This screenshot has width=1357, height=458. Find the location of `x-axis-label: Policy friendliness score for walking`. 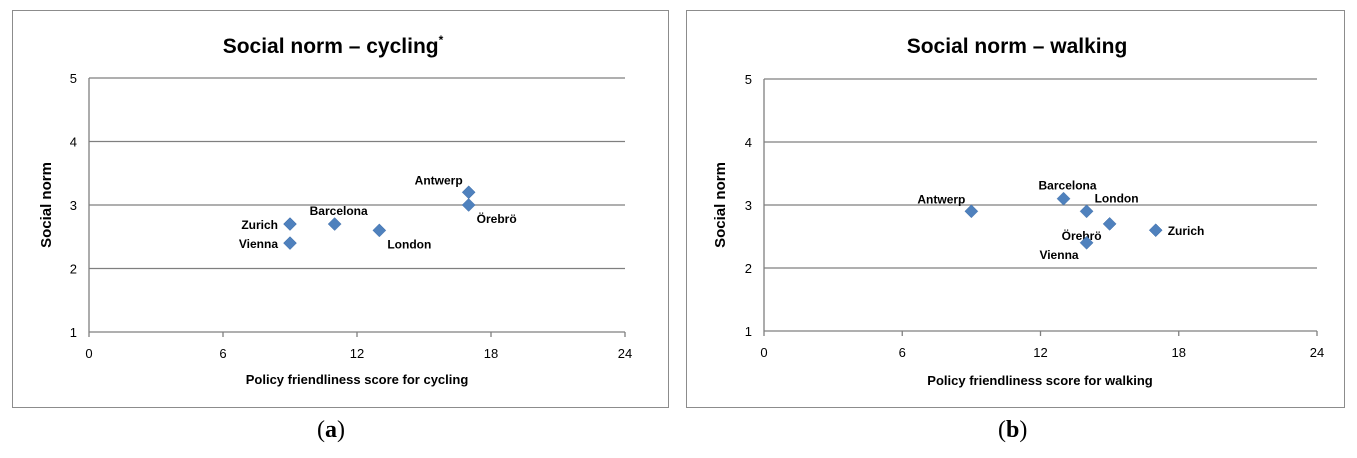

x-axis-label: Policy friendliness score for walking is located at coordinates (1039, 380).